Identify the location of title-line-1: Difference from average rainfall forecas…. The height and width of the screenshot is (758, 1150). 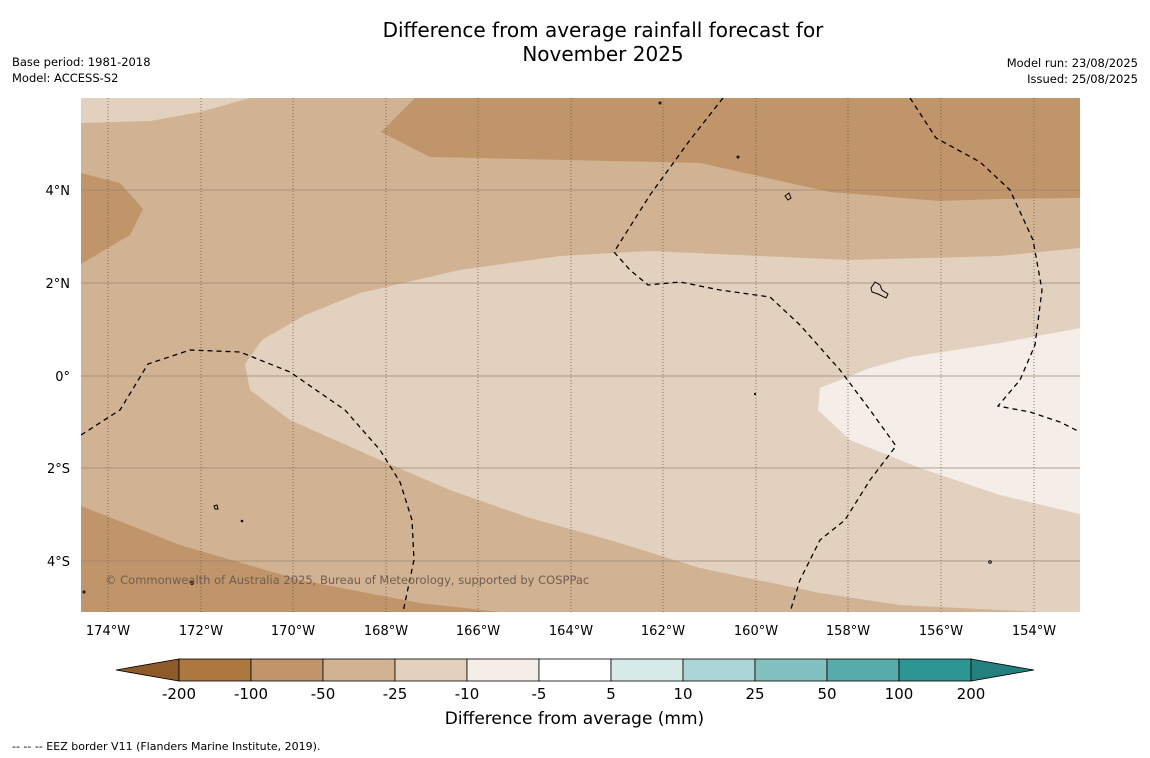
(603, 30).